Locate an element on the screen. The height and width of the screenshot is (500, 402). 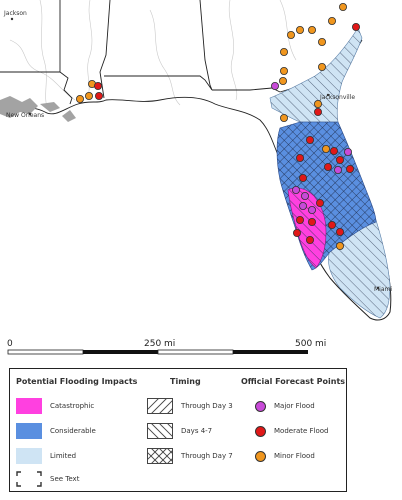
legend-item-major-flood: Major Flood is located at coordinates (285, 406).